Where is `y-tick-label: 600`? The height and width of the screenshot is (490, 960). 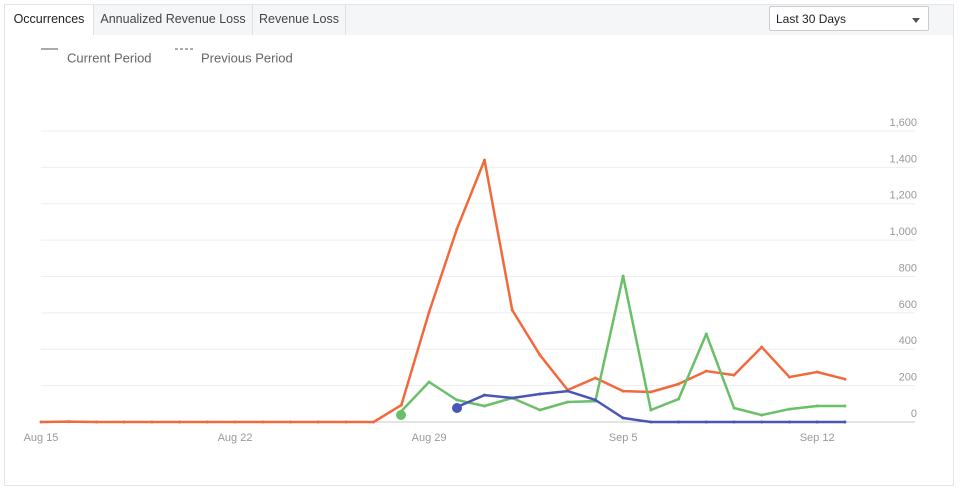
y-tick-label: 600 is located at coordinates (908, 305).